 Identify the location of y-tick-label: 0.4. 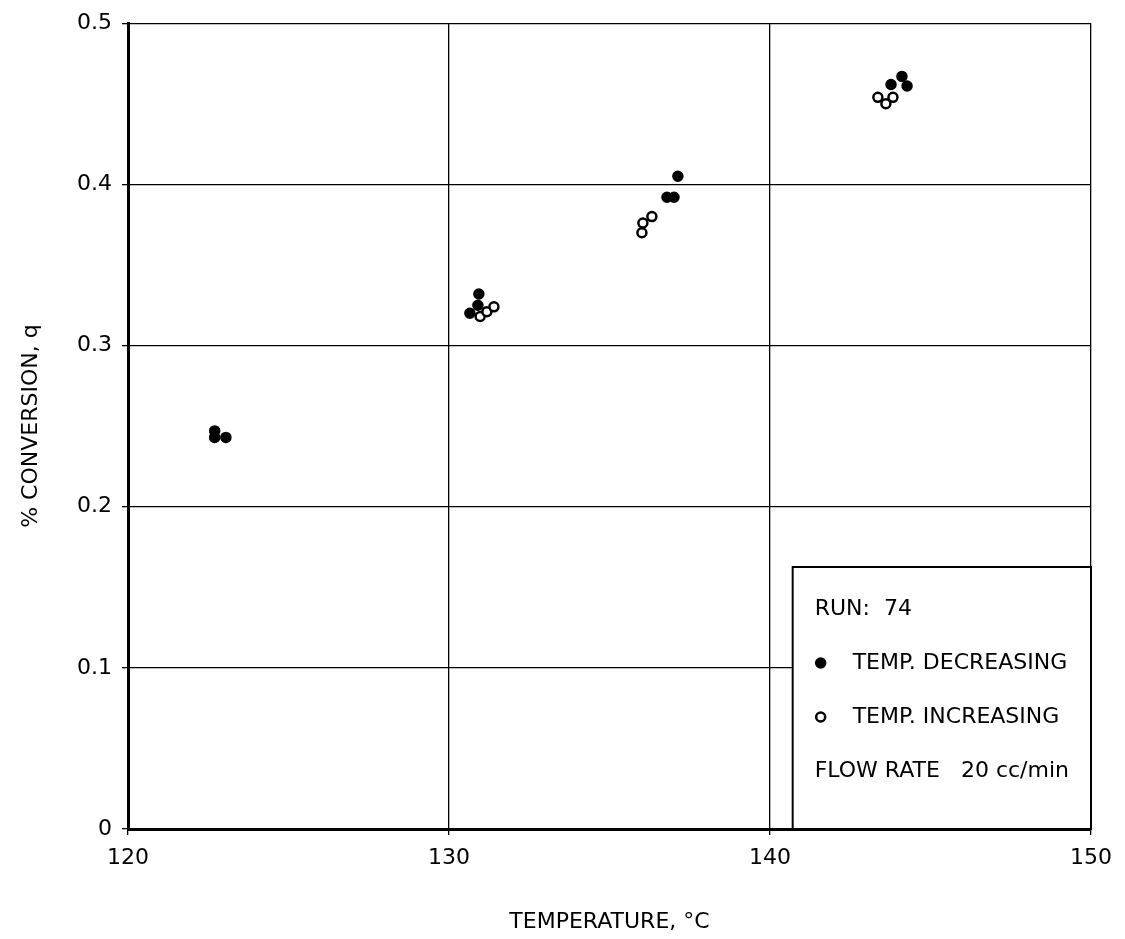
(94, 183).